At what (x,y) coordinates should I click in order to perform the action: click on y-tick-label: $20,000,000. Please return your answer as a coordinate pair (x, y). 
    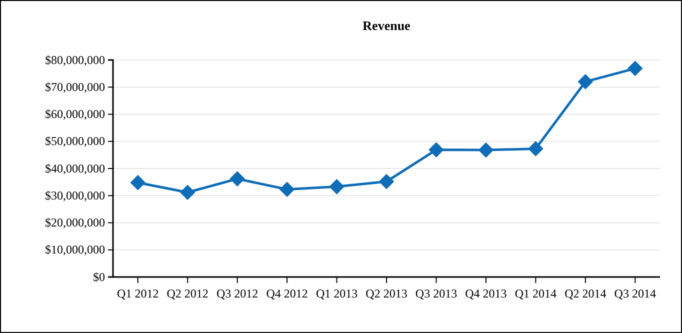
    Looking at the image, I should click on (75, 223).